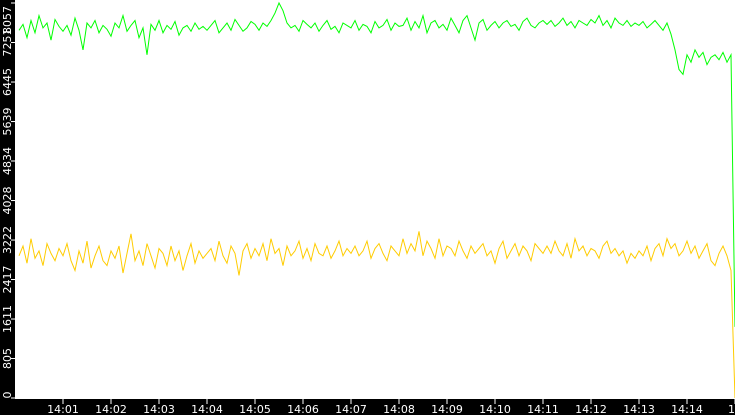 The height and width of the screenshot is (415, 735). I want to click on x-tick-label: 14:01, so click(63, 409).